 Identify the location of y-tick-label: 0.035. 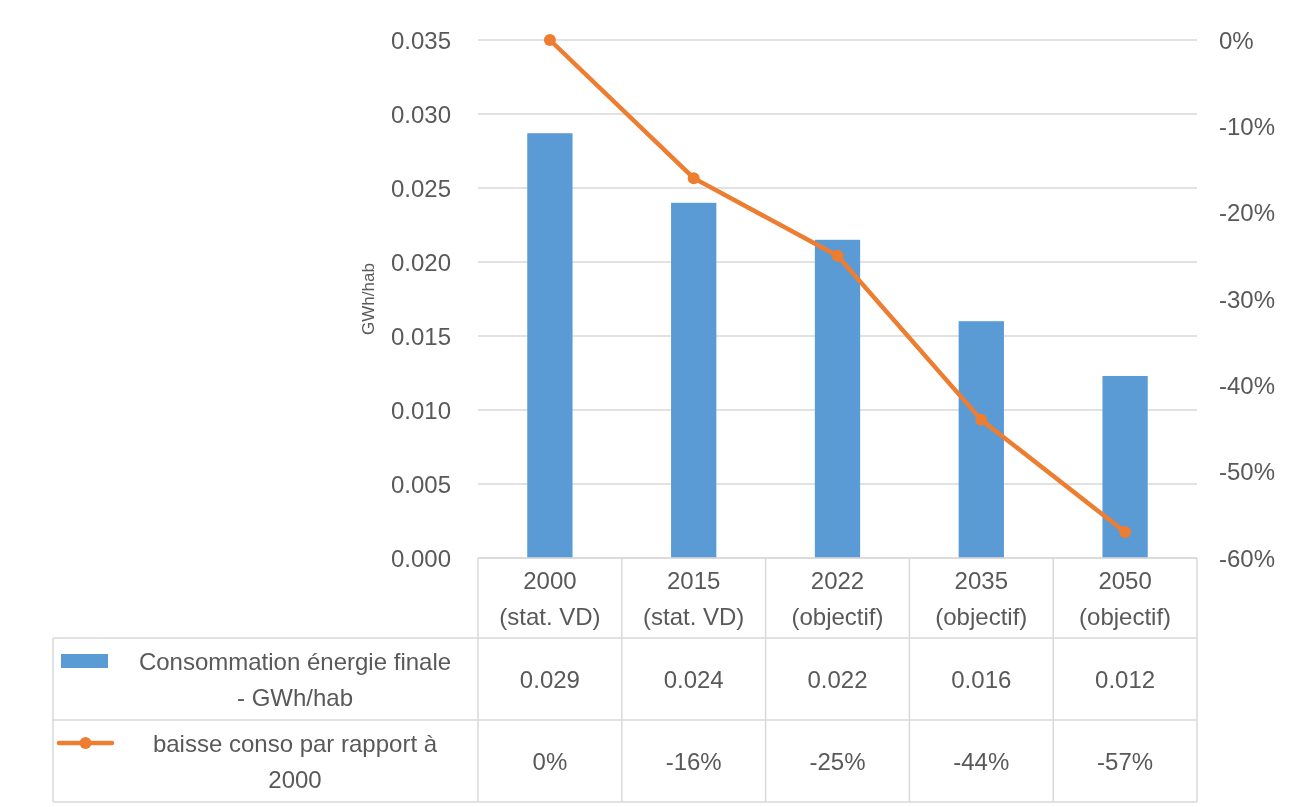
(420, 40).